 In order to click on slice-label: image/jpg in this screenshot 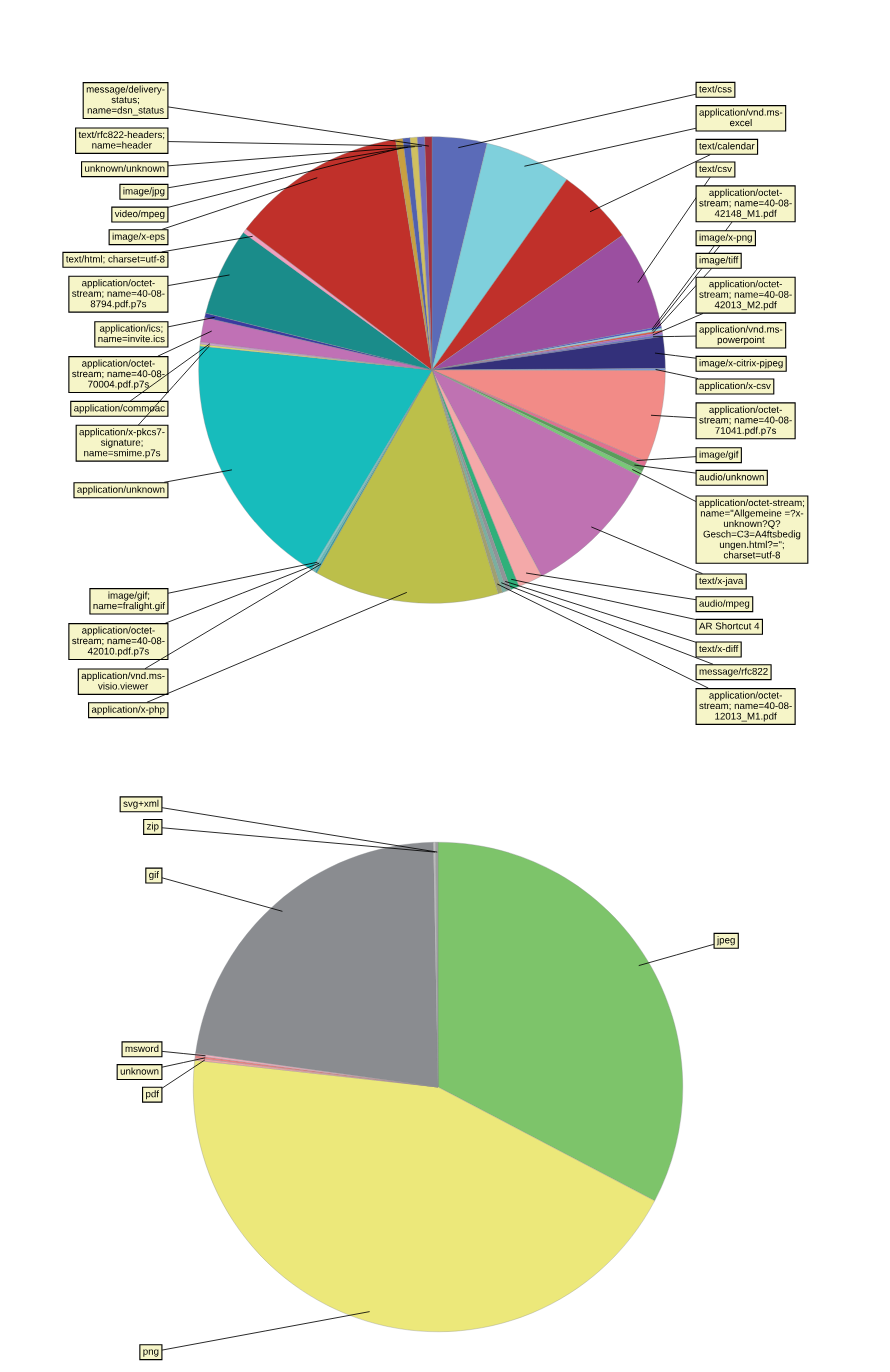, I will do `click(144, 192)`.